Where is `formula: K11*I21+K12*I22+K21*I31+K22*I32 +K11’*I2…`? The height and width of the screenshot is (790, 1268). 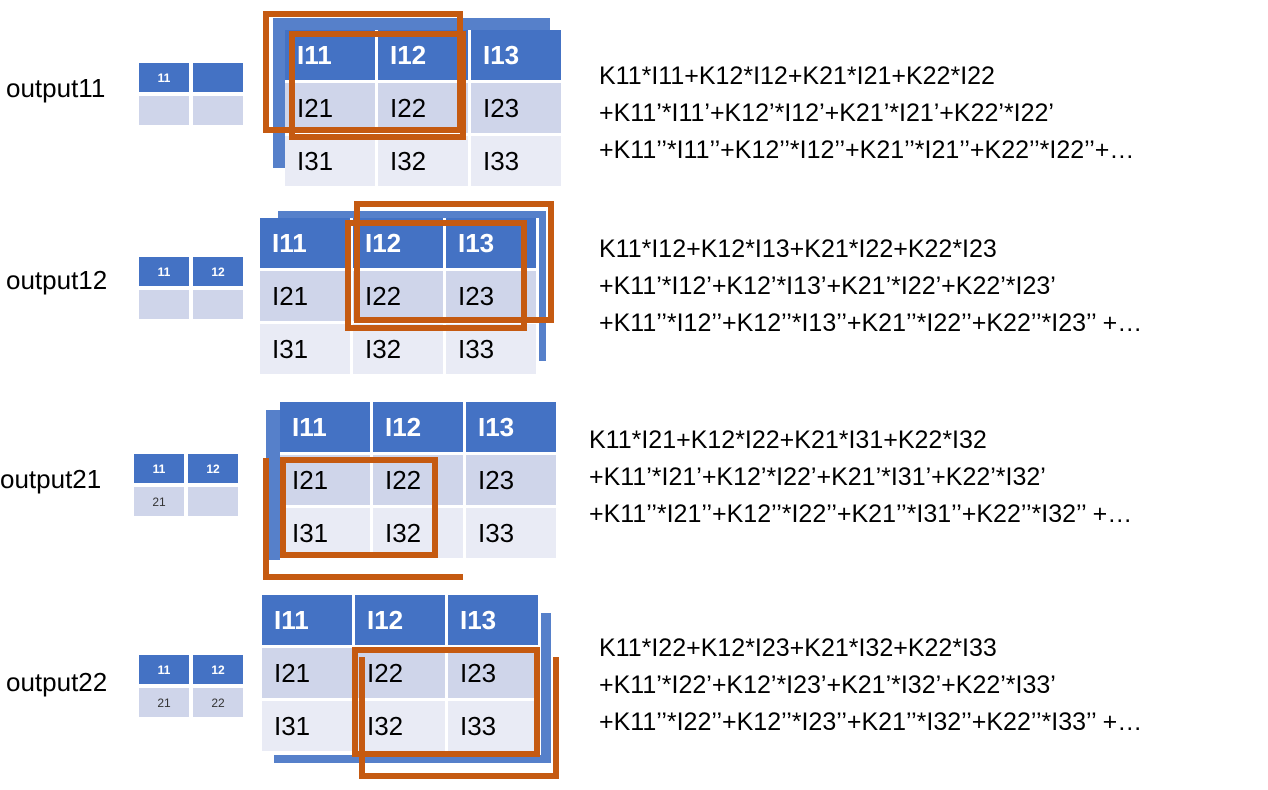 formula: K11*I21+K12*I22+K21*I31+K22*I32 +K11’*I2… is located at coordinates (860, 477).